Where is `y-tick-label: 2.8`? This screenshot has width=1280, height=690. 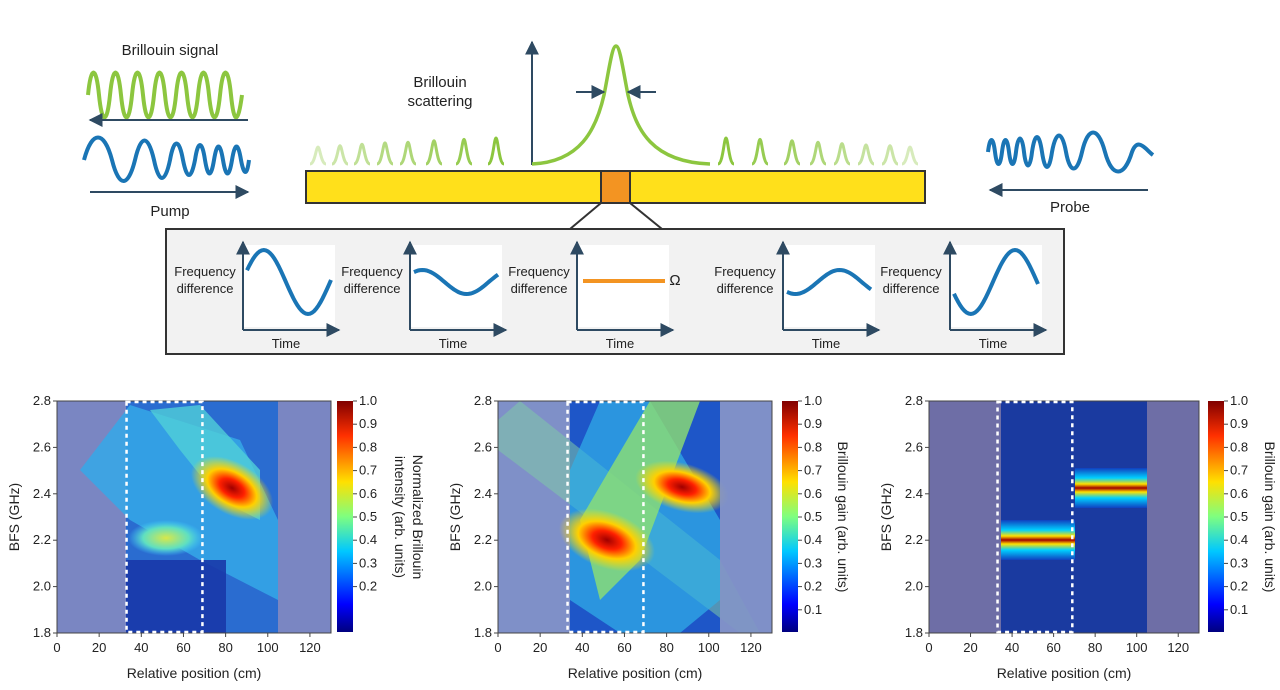 y-tick-label: 2.8 is located at coordinates (483, 400).